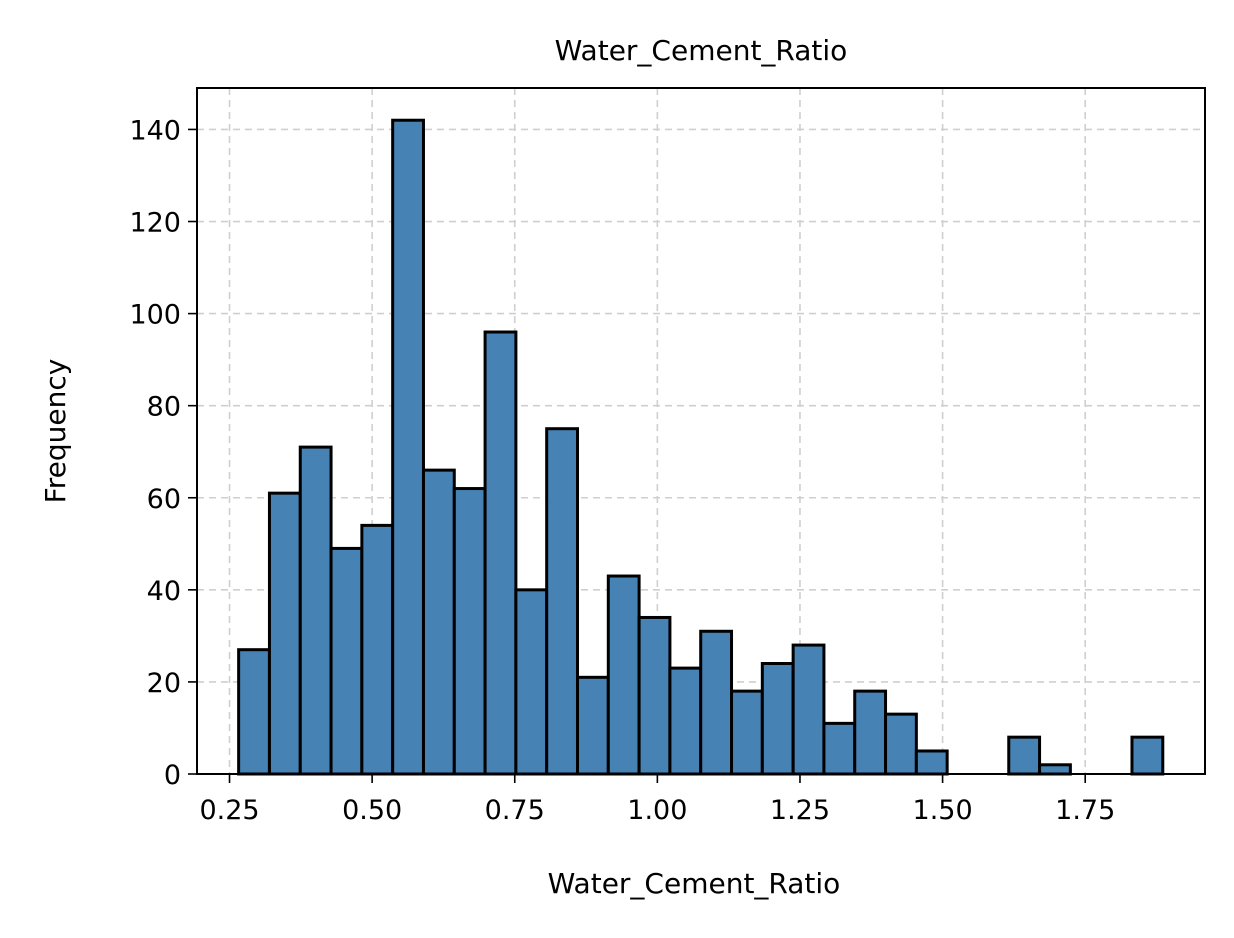 The width and height of the screenshot is (1234, 938). I want to click on y-tick-label: 60, so click(164, 499).